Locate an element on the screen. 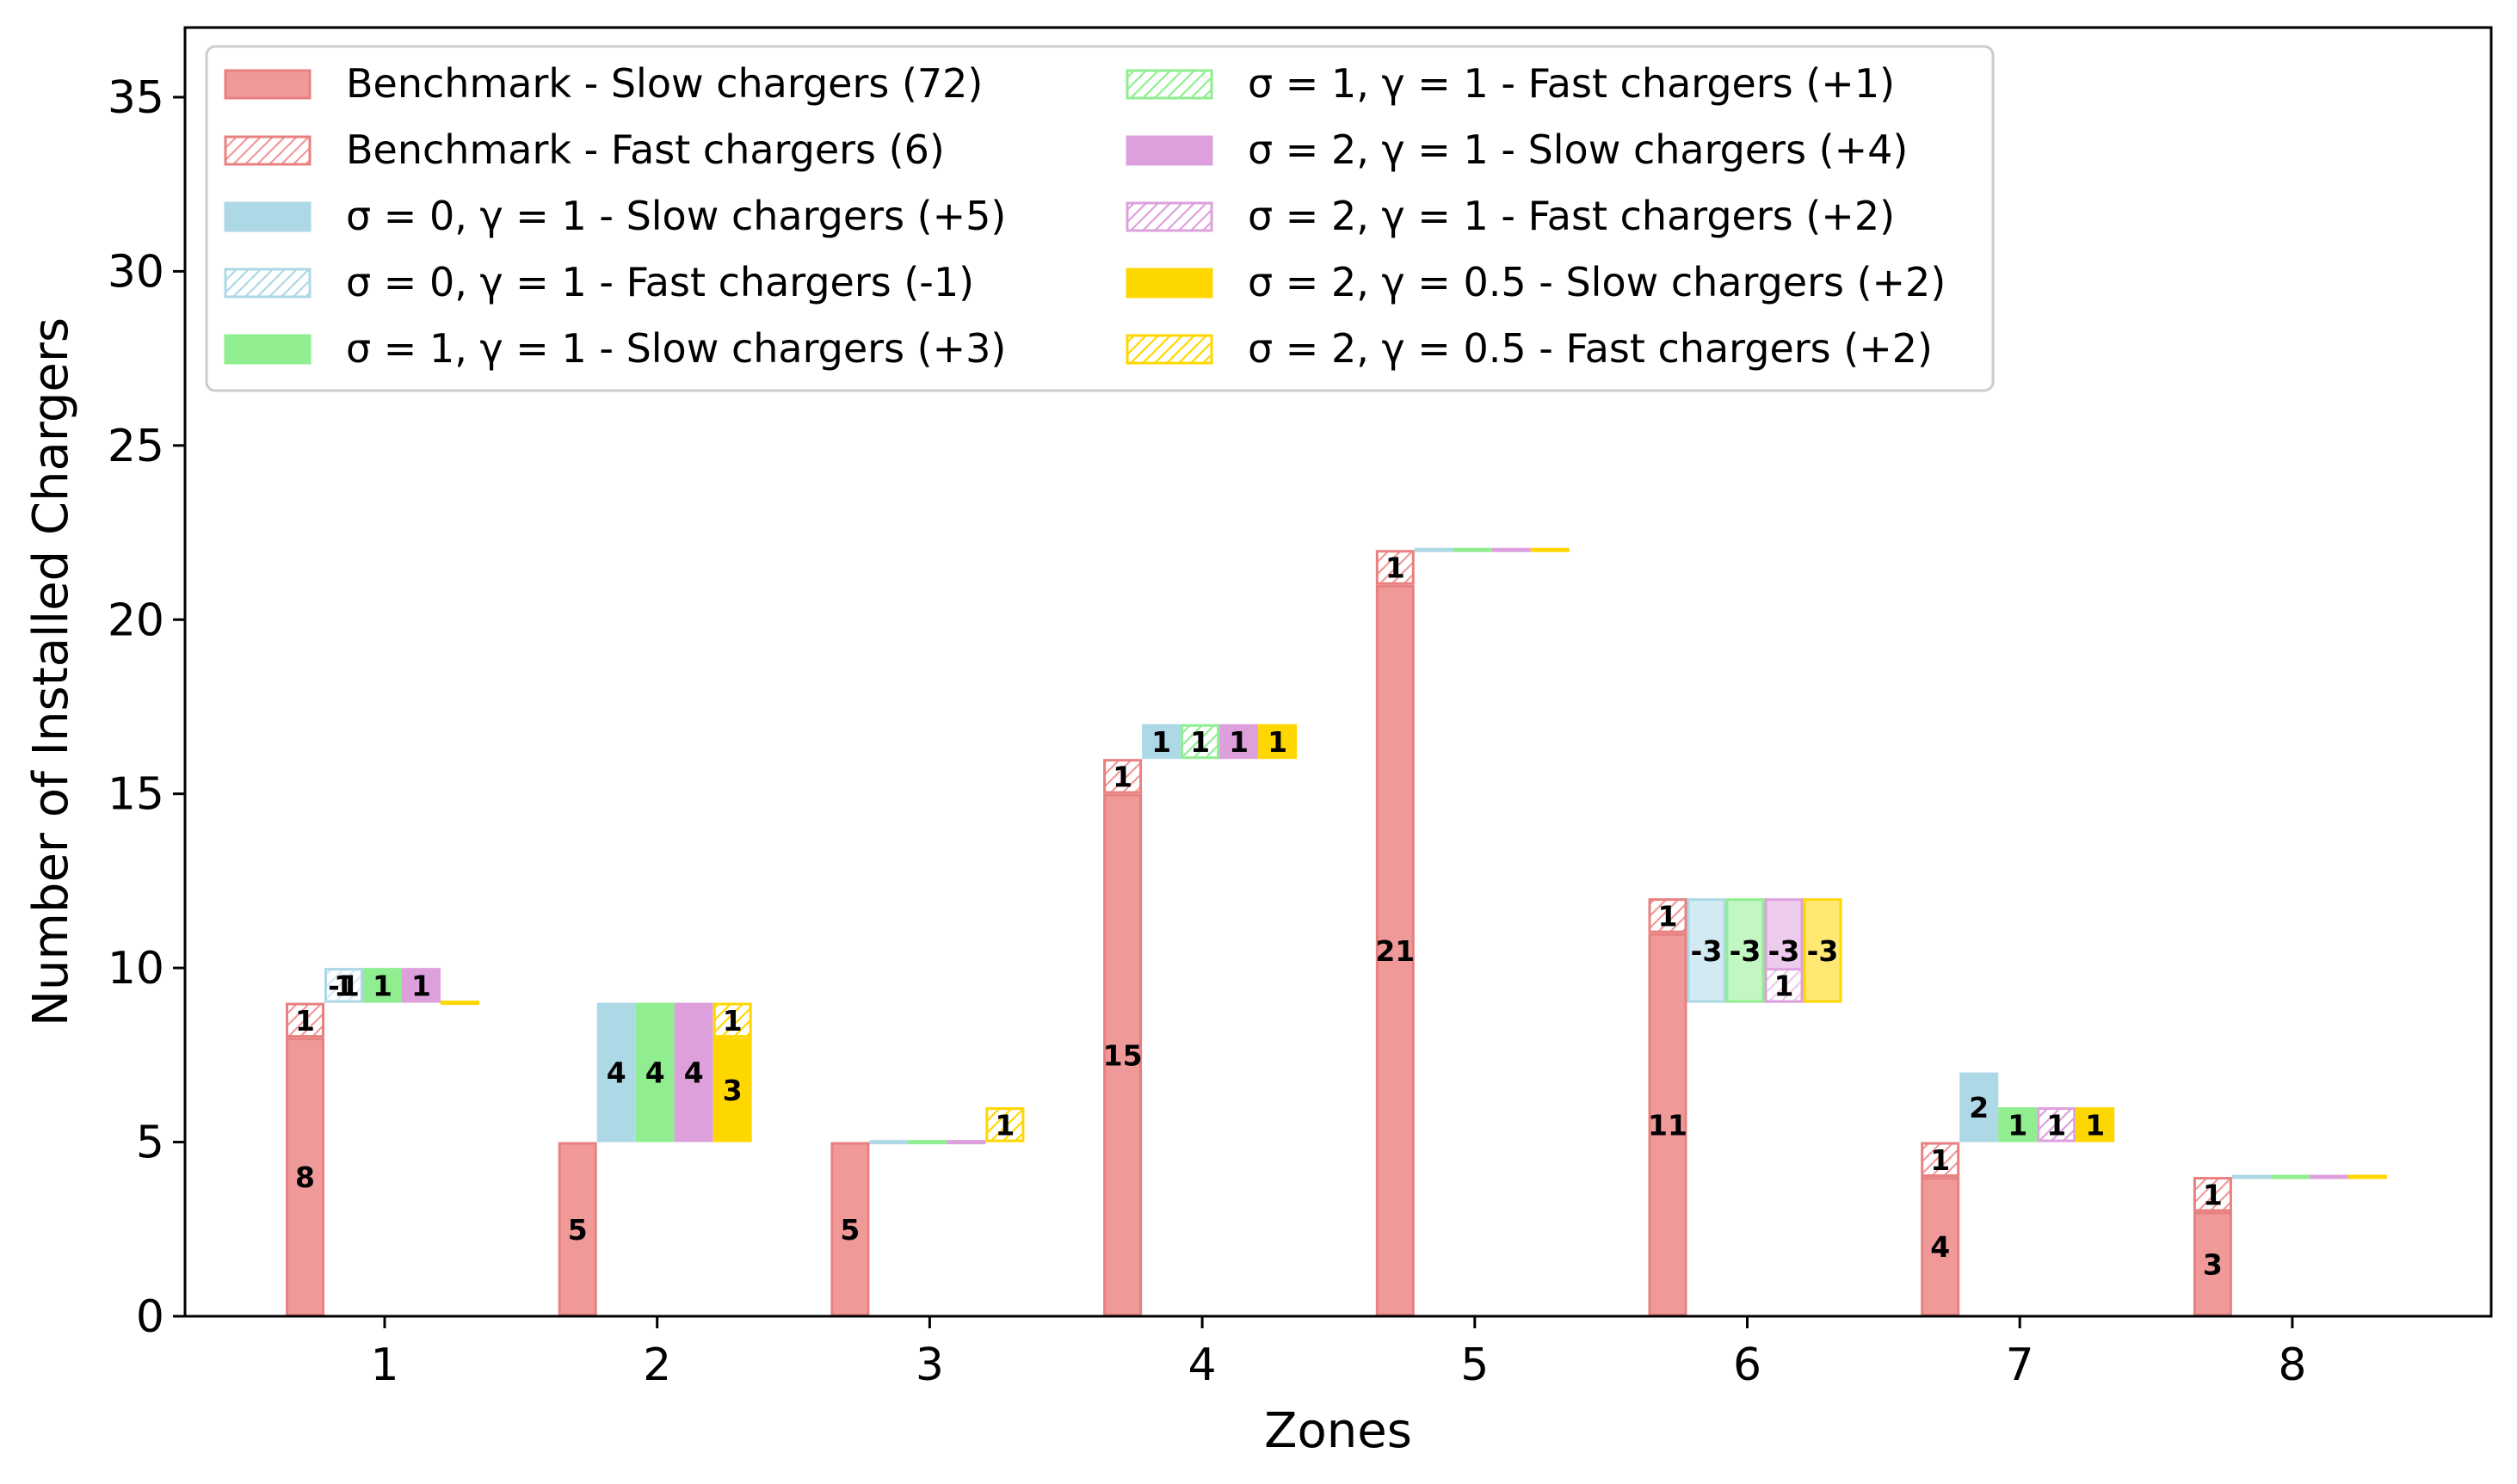 This screenshot has height=1484, width=2517. x-tick-label-3: 3 is located at coordinates (930, 1365).